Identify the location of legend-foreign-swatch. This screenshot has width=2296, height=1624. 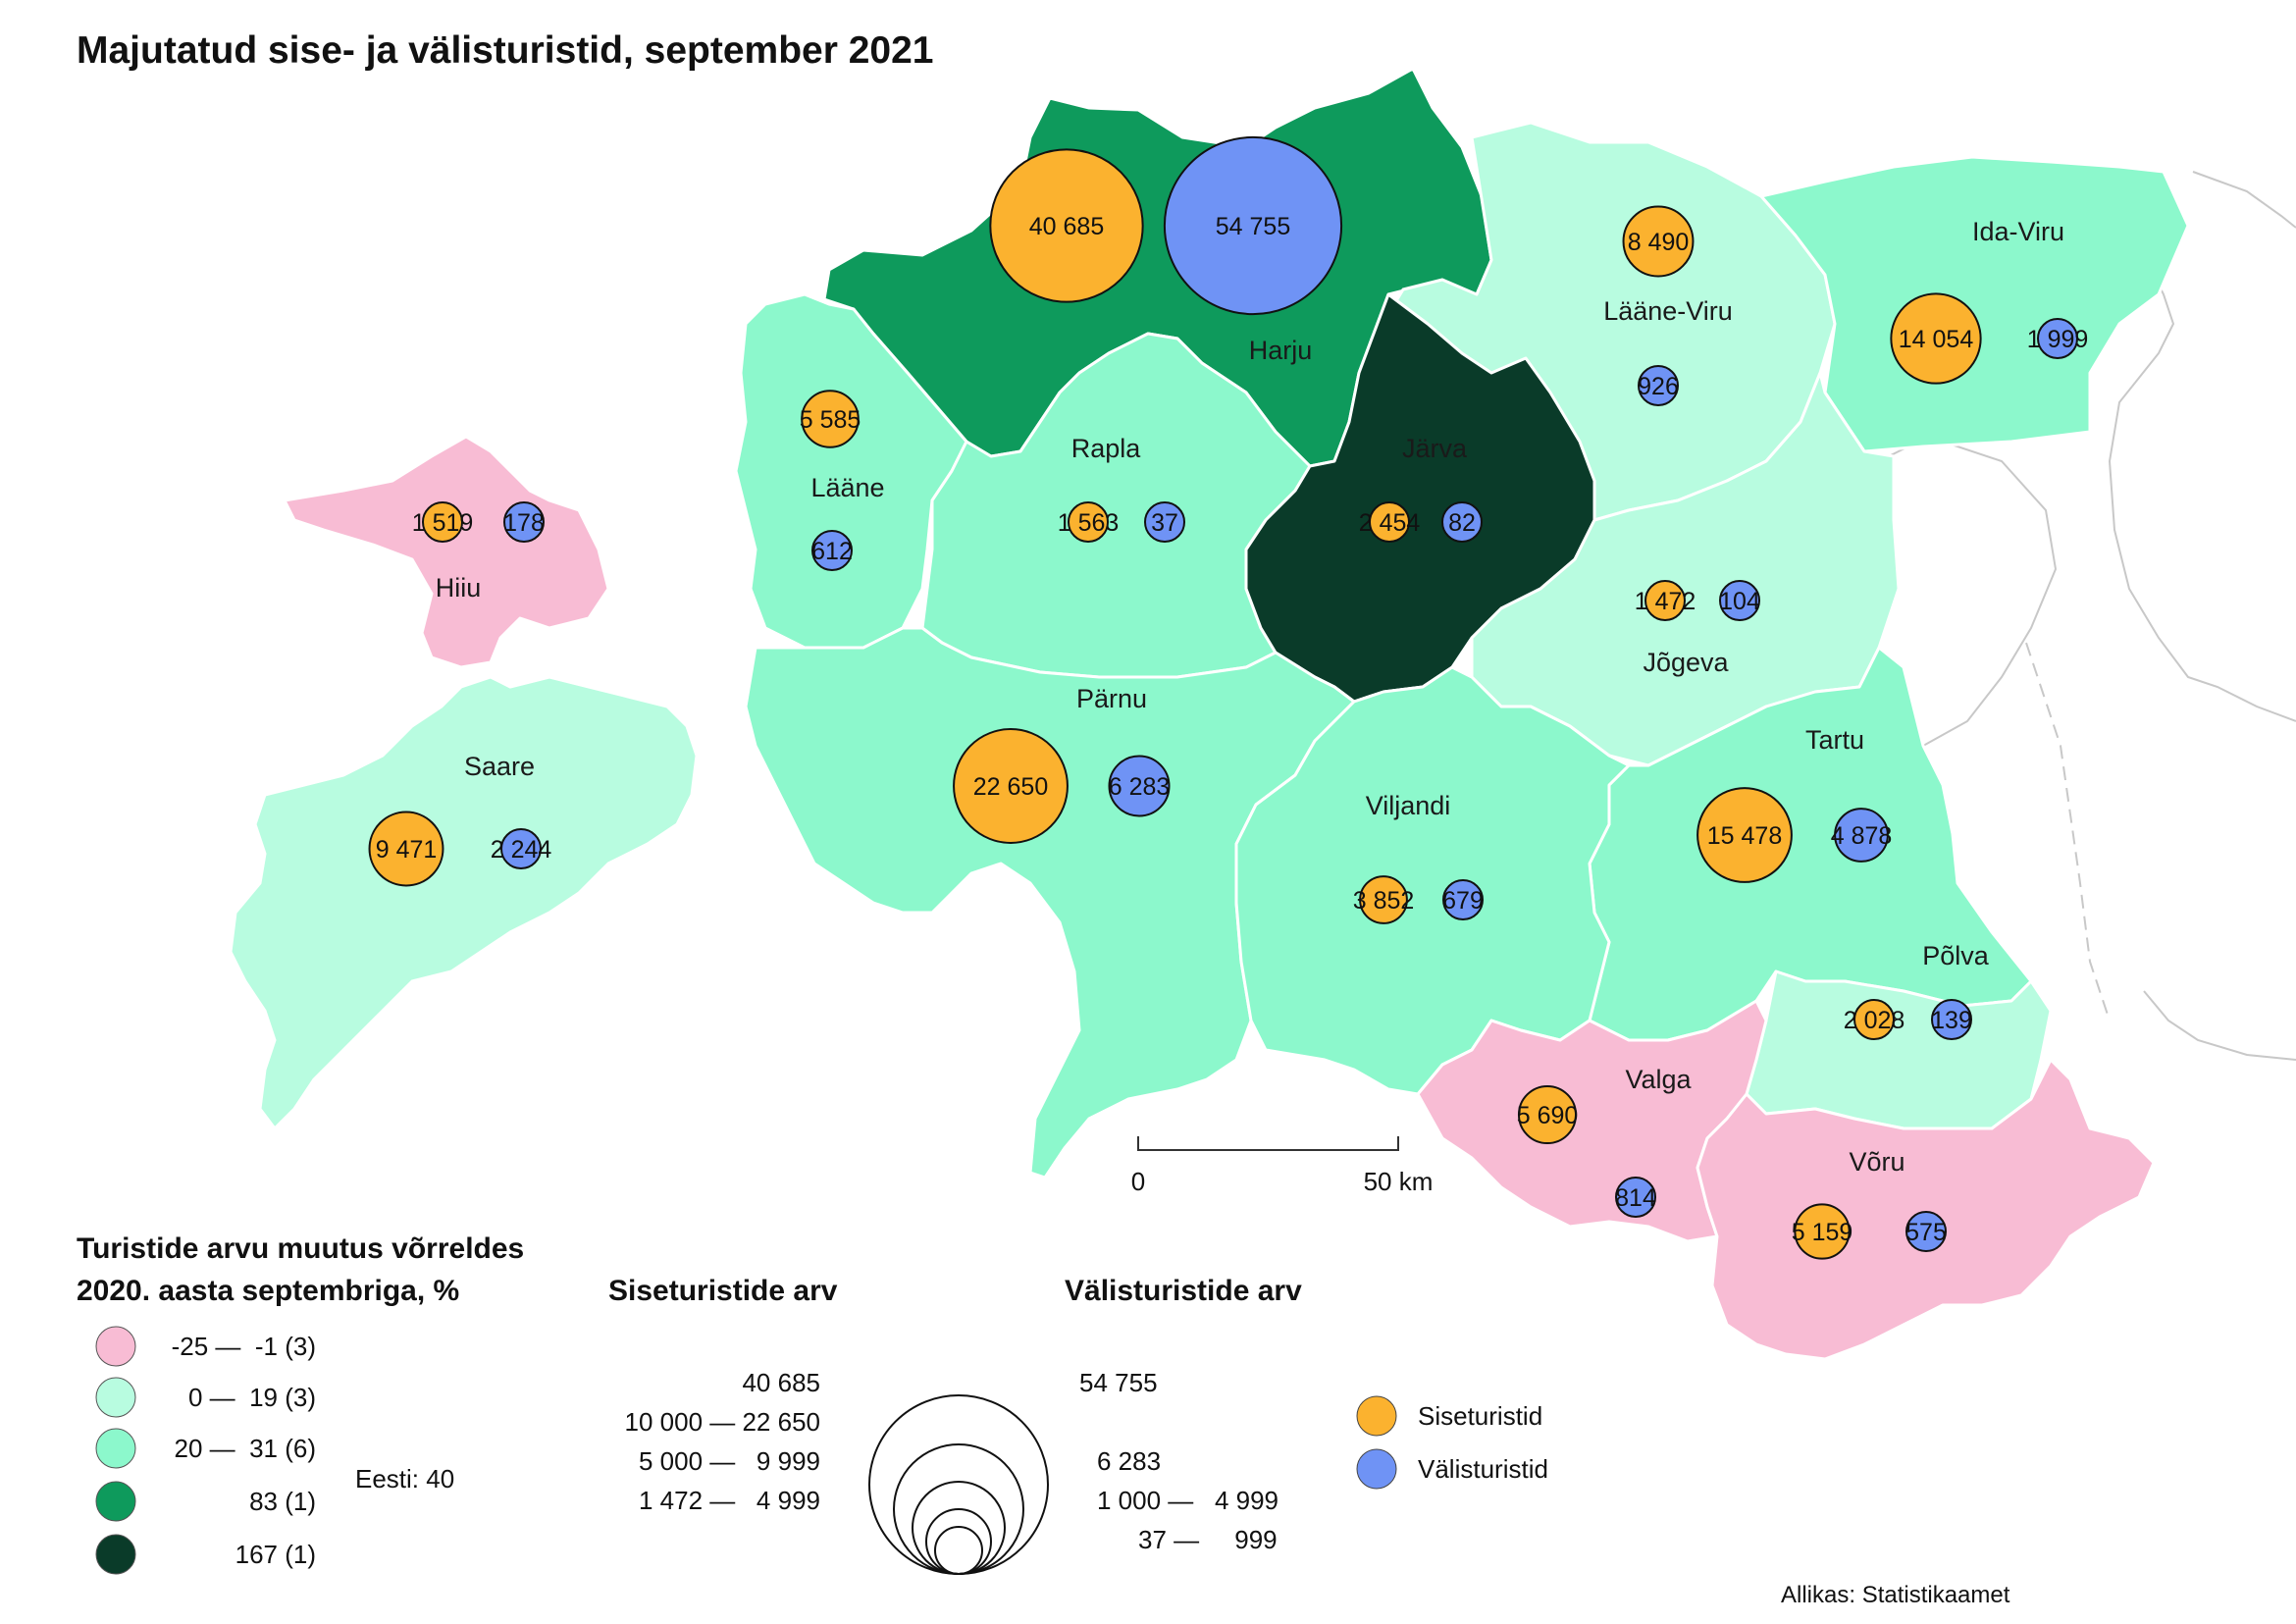
(1376, 1469).